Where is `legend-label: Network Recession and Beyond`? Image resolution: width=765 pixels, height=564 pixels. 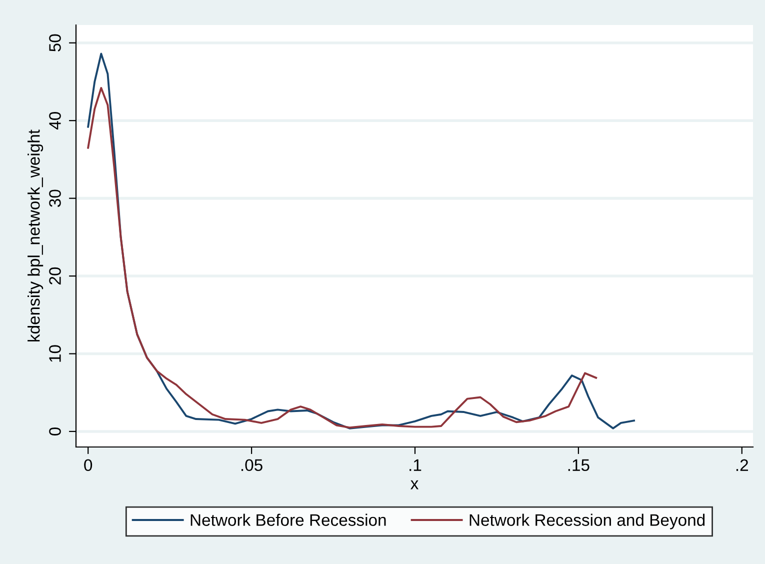 legend-label: Network Recession and Beyond is located at coordinates (587, 522).